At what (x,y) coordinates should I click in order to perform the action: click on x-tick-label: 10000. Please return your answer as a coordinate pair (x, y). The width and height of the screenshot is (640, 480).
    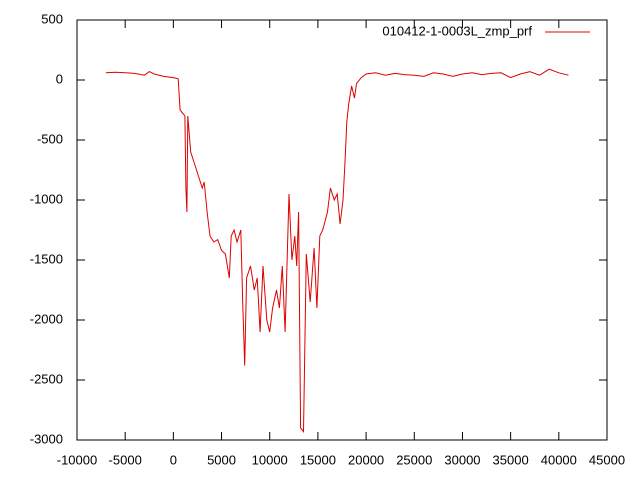
    Looking at the image, I should click on (270, 459).